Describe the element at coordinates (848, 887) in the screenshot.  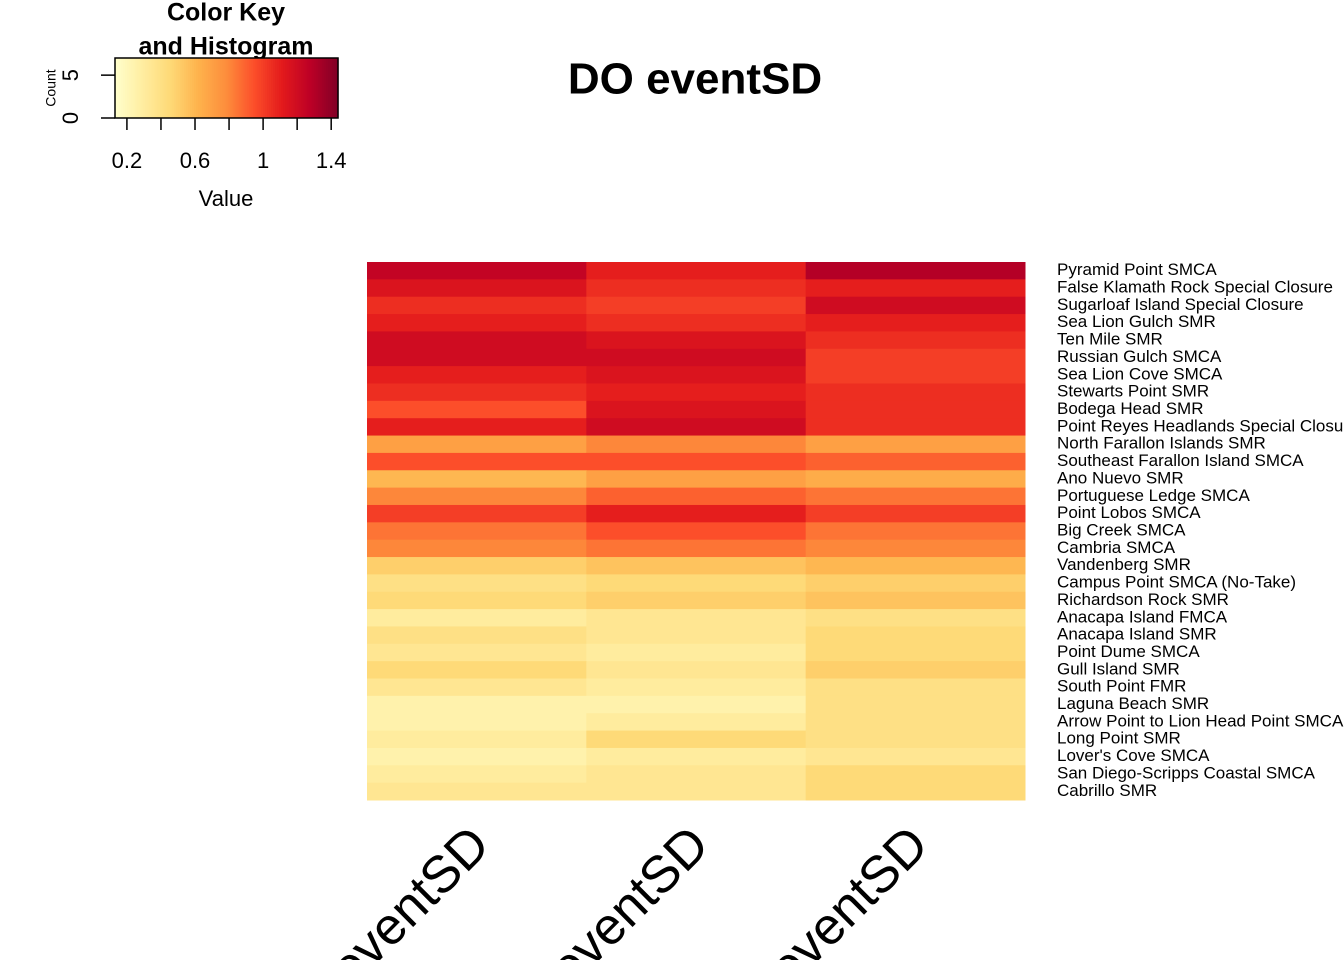
I see `column-label: eventSD` at that location.